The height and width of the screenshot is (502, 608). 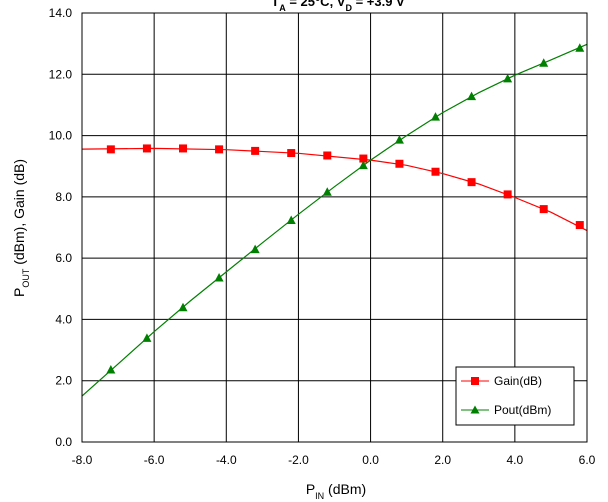 I want to click on y-axis-title: POUT (dBm), Gain (dB), so click(x=21, y=228).